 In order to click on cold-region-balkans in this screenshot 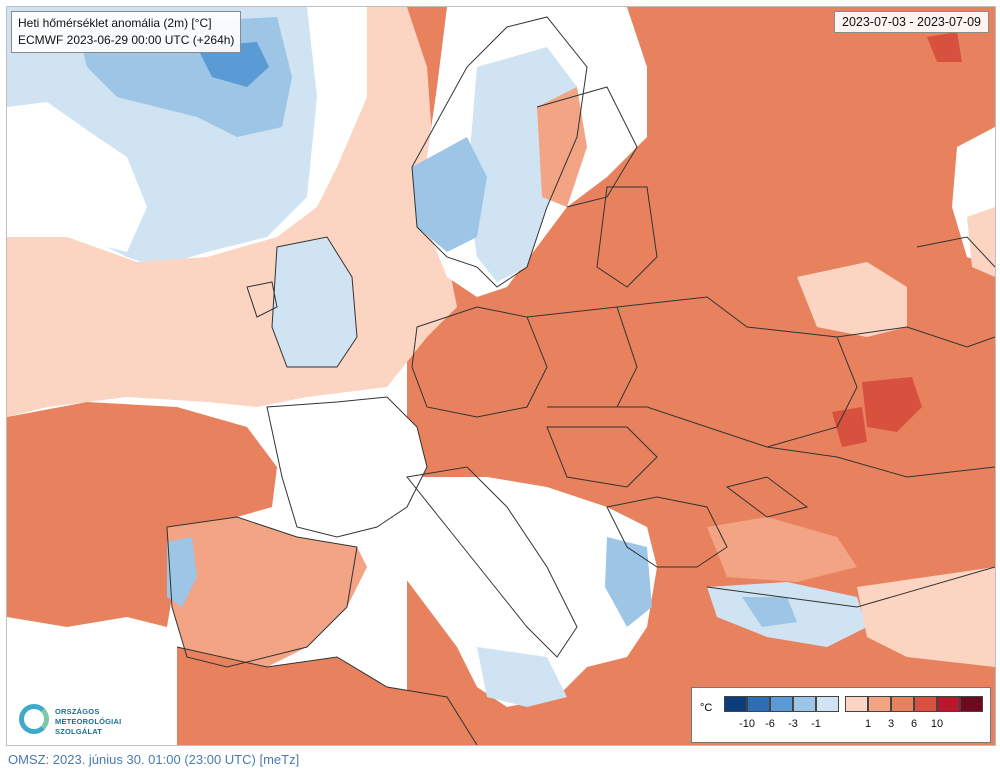, I will do `click(628, 582)`.